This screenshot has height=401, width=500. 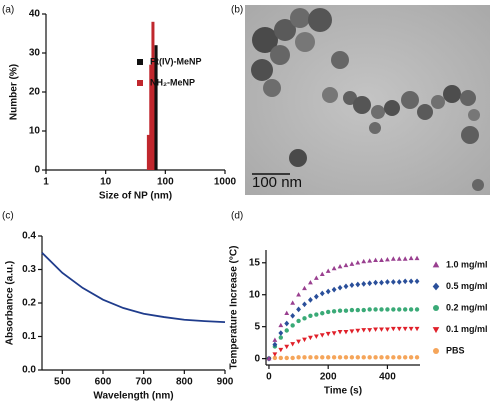 I want to click on y-tick-label: 30, so click(x=35, y=53).